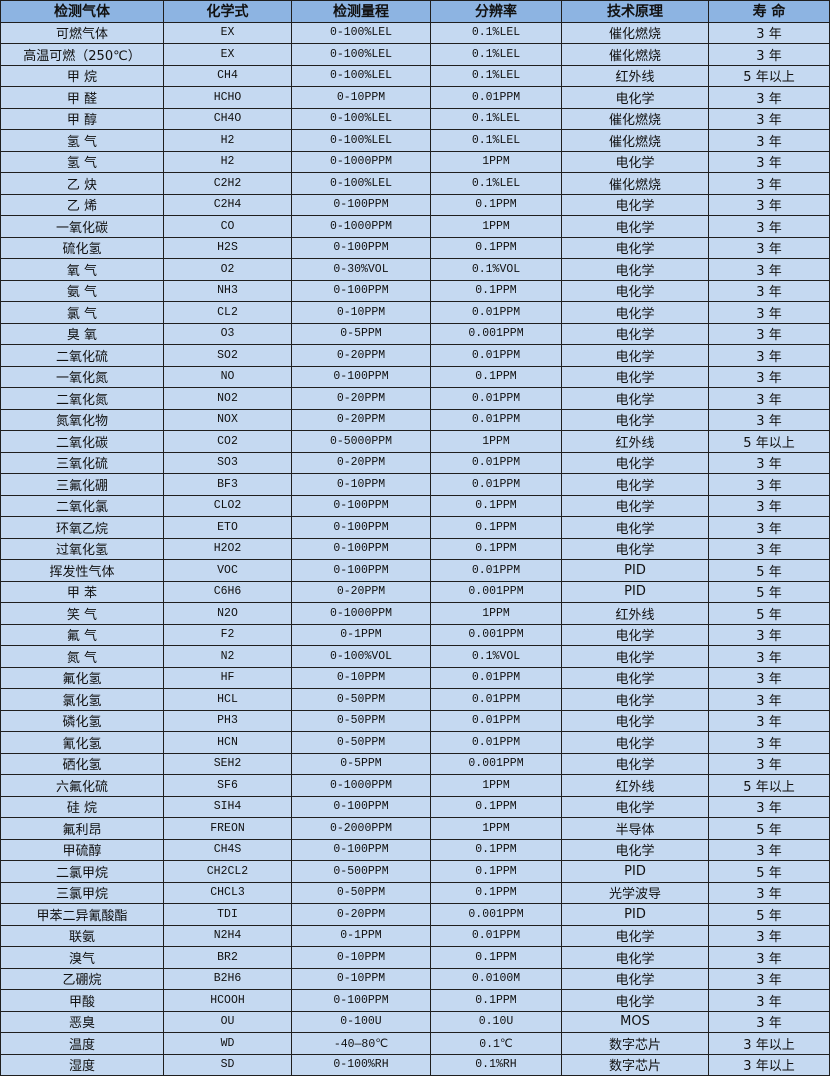 The width and height of the screenshot is (831, 1076). I want to click on table-row: 硒化氢 SEH2 0-5PPM 0.001PPM 电化学 3 年, so click(415, 763).